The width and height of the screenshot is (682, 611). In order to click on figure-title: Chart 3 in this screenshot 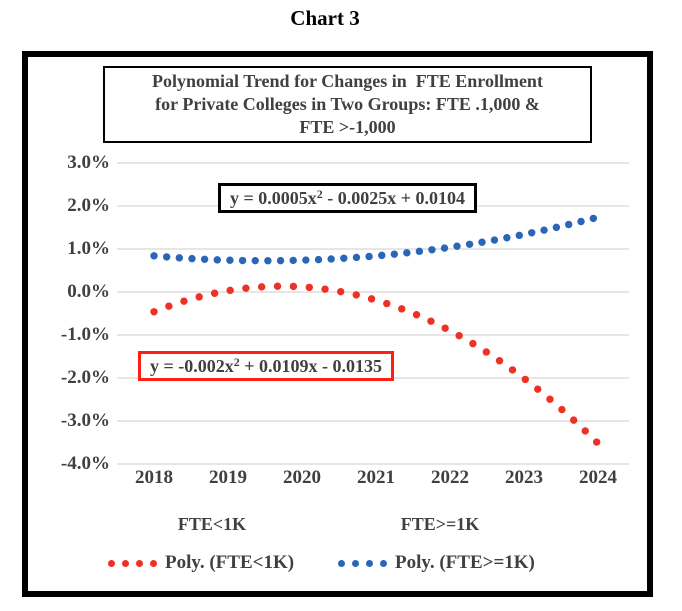, I will do `click(325, 18)`.